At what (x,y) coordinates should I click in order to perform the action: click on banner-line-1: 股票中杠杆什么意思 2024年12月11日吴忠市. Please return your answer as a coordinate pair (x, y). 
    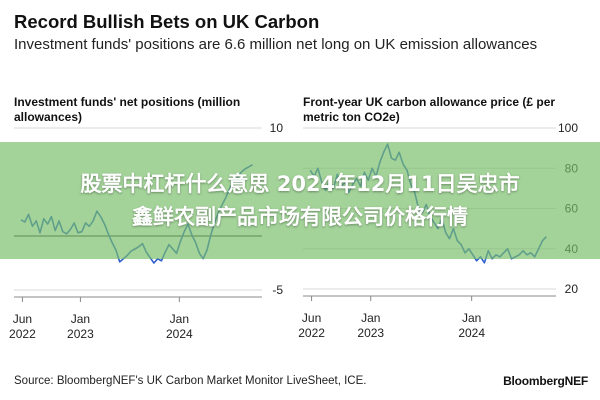
    Looking at the image, I should click on (300, 183).